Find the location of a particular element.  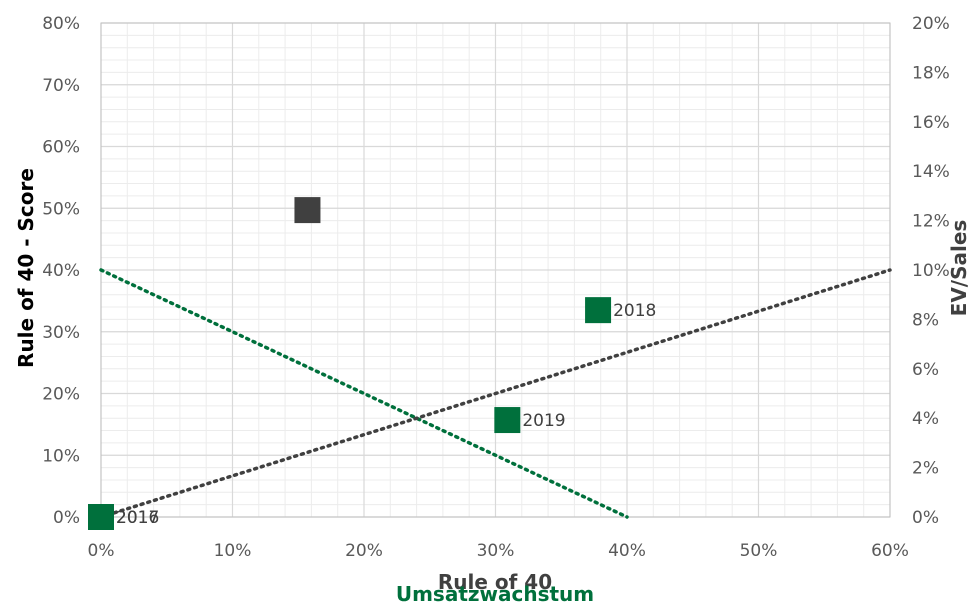

y-right-tick-label: 8% is located at coordinates (925, 320).